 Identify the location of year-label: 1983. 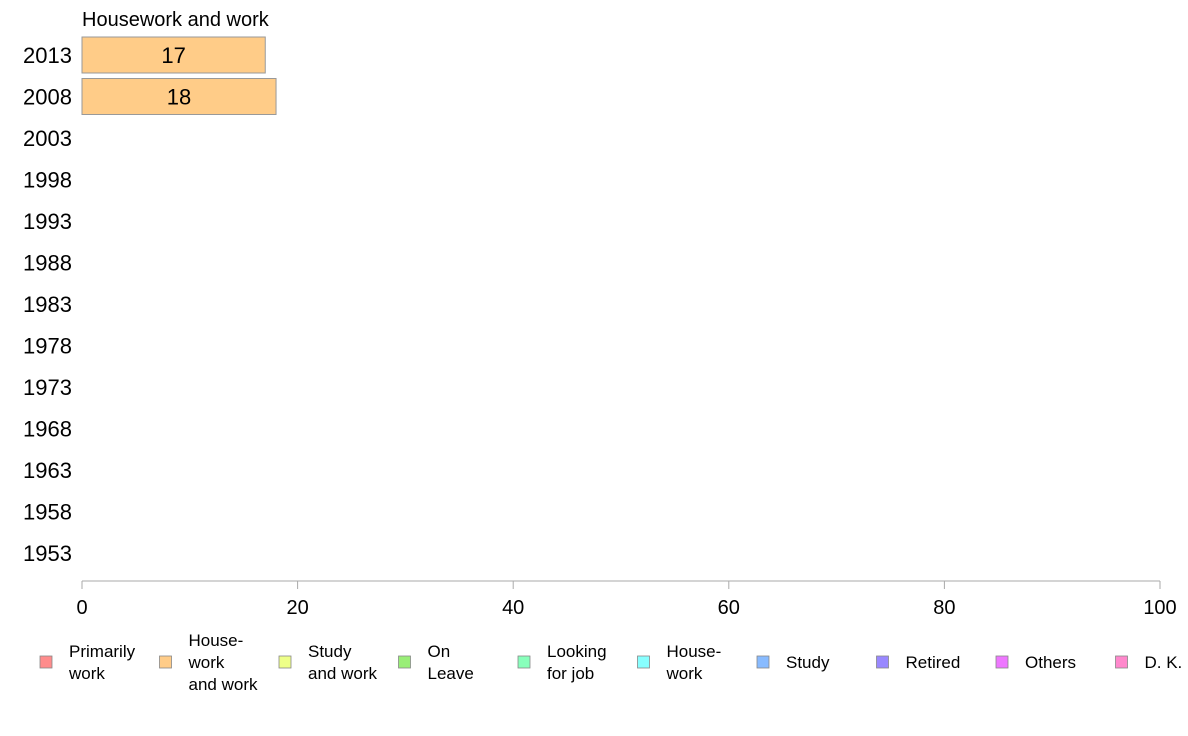
(47, 304).